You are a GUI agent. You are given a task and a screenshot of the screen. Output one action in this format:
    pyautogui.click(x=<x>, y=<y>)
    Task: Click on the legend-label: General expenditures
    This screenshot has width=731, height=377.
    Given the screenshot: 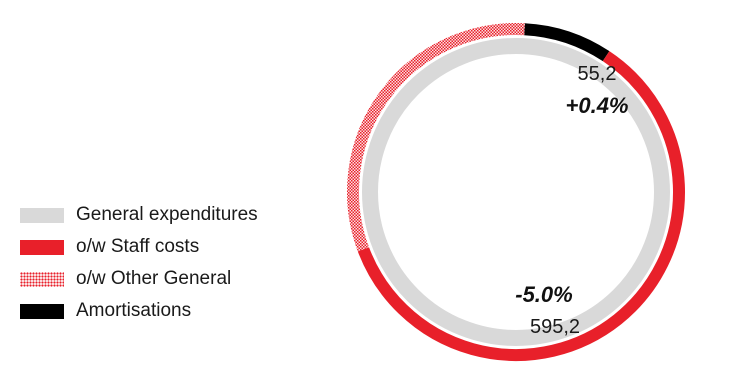 What is the action you would take?
    pyautogui.click(x=167, y=214)
    